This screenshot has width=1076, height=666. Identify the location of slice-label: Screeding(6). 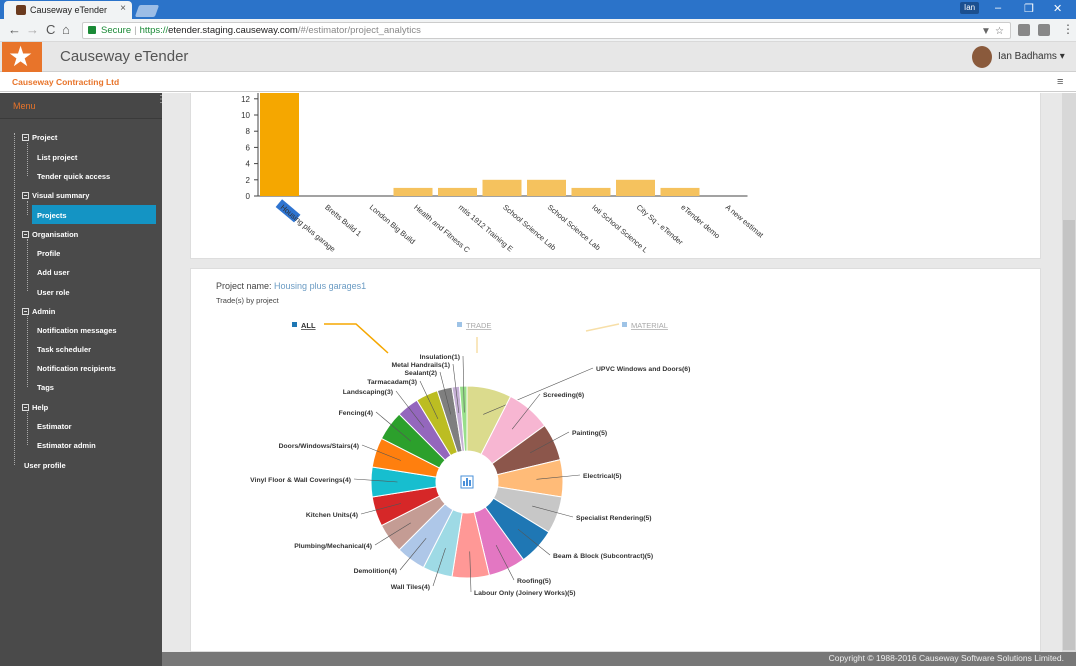
(563, 395).